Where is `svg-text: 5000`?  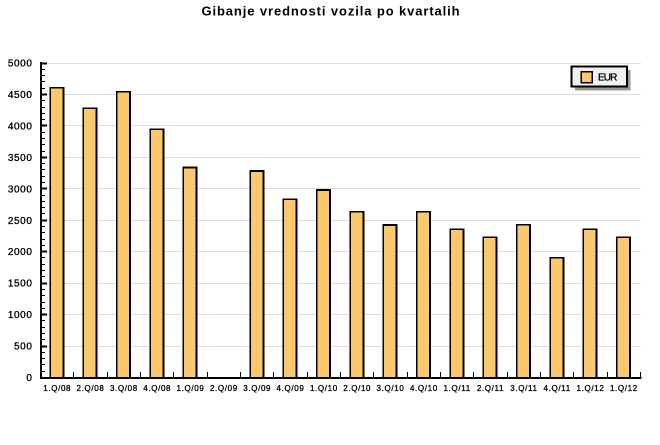 svg-text: 5000 is located at coordinates (20, 64).